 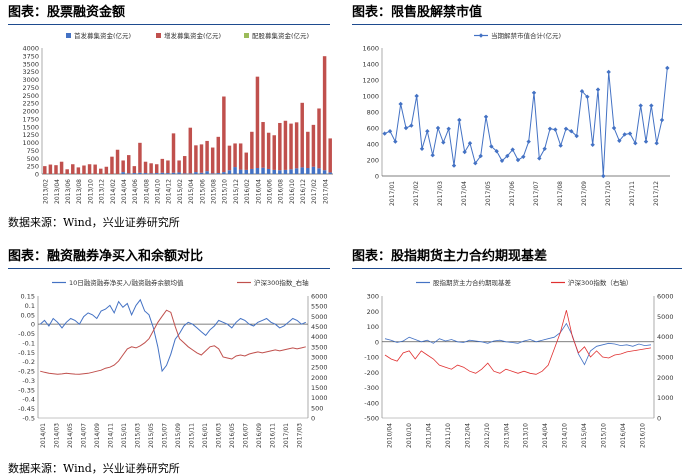 I want to click on y-tick-label: 1750, so click(x=30, y=119).